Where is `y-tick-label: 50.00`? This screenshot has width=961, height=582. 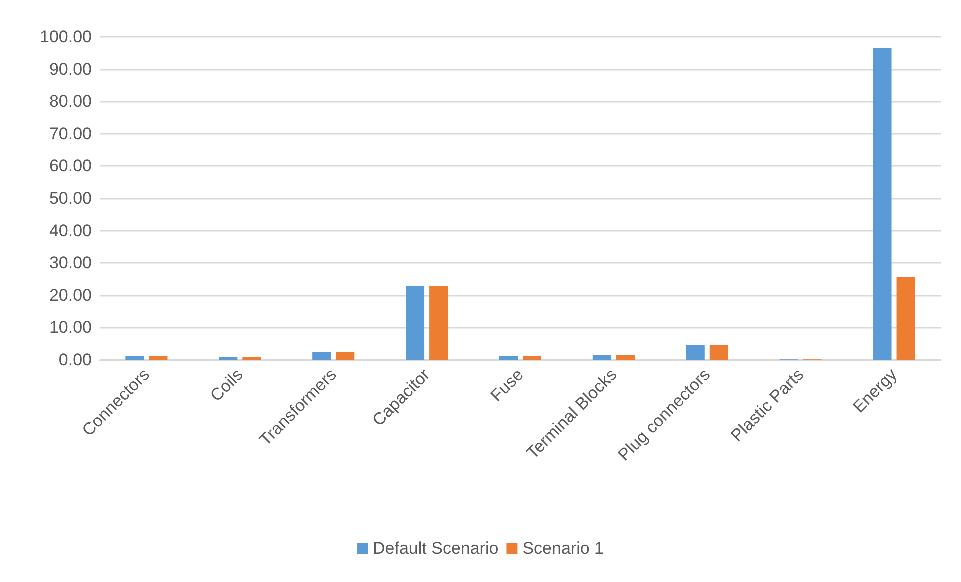
y-tick-label: 50.00 is located at coordinates (70, 198).